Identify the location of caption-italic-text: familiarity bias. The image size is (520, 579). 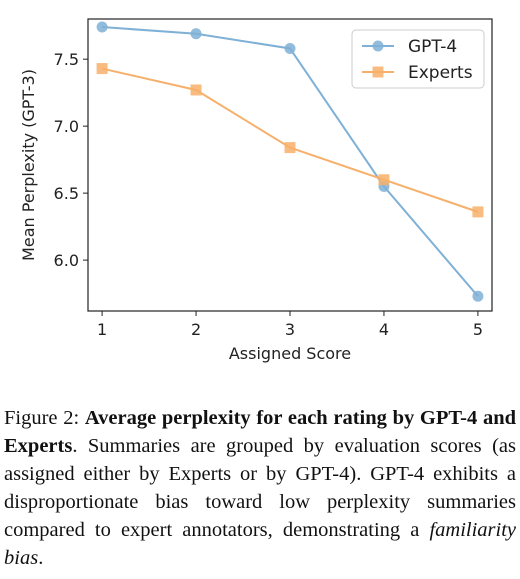
(260, 544).